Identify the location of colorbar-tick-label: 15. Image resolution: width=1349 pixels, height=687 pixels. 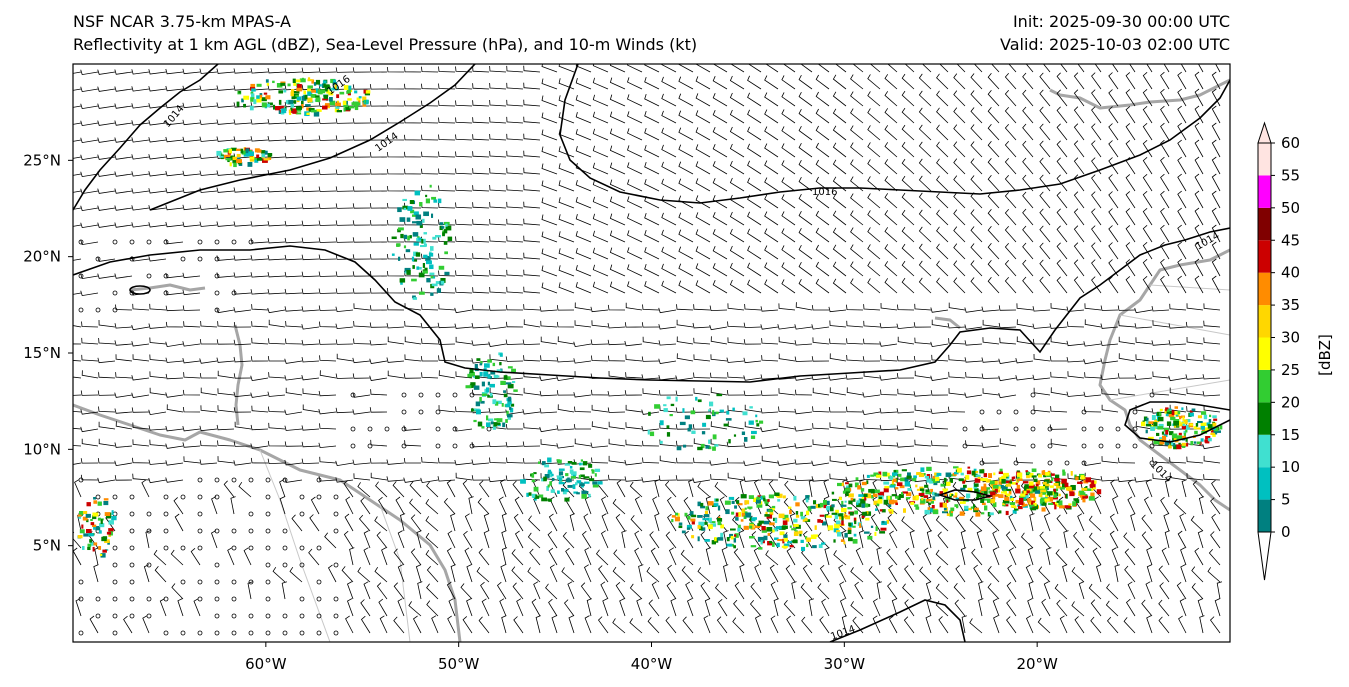
(1290, 435).